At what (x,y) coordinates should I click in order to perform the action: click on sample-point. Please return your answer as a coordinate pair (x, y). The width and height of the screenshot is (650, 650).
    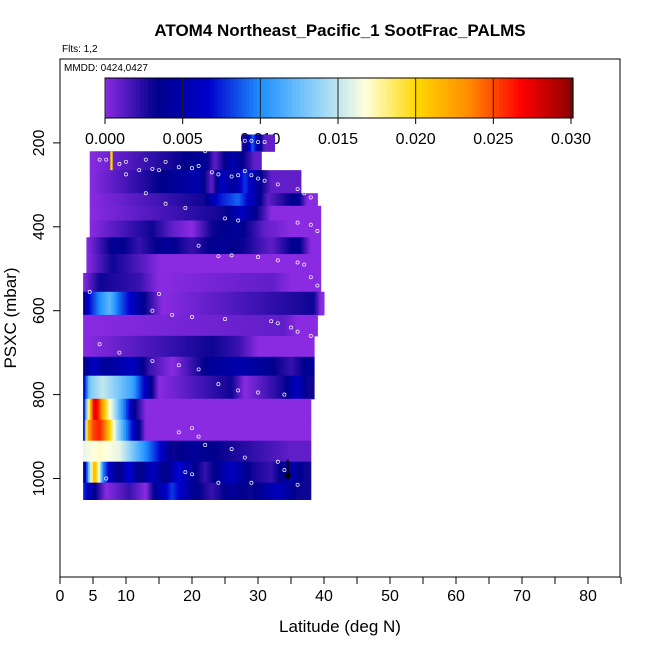
    Looking at the image, I should click on (258, 142).